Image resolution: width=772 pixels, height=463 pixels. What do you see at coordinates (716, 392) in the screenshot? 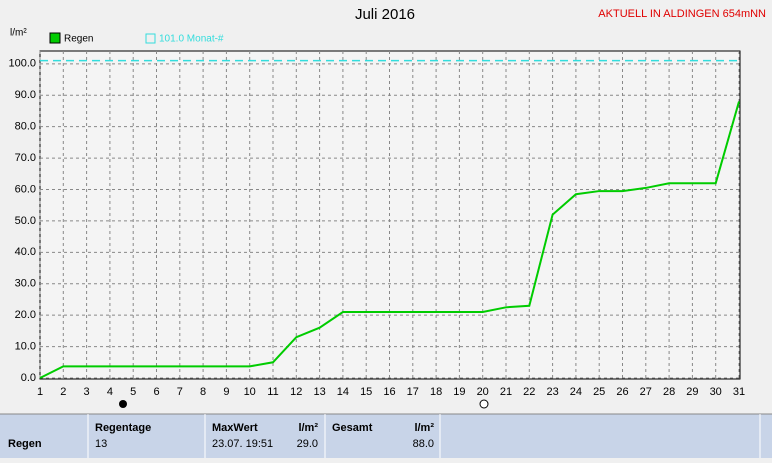
I see `x-tick-label: 30` at bounding box center [716, 392].